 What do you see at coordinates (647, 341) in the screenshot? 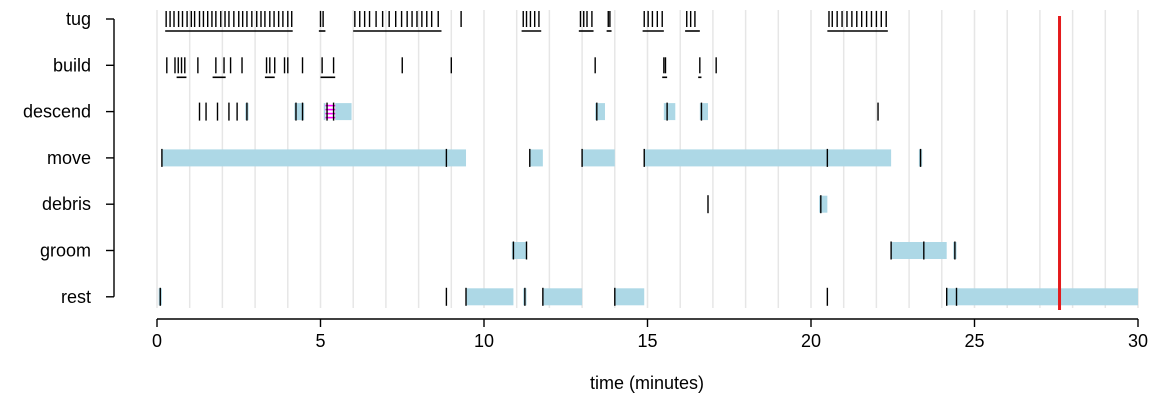
I see `x-tick-label: 15` at bounding box center [647, 341].